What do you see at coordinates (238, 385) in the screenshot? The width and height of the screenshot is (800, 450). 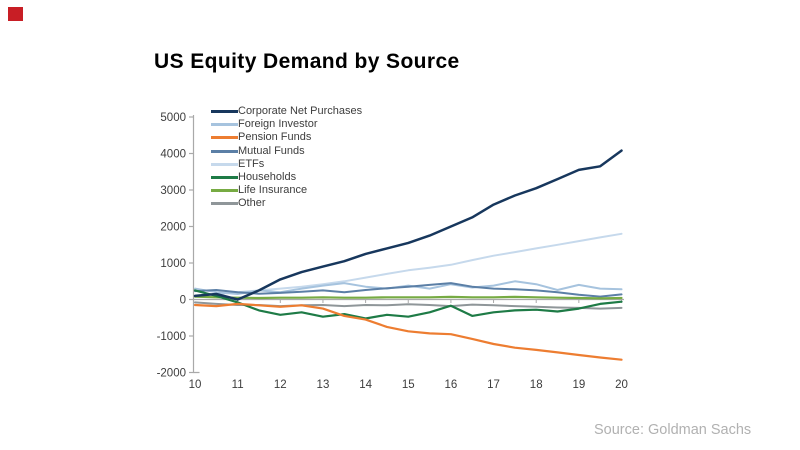 I see `x-axis-label: 11` at bounding box center [238, 385].